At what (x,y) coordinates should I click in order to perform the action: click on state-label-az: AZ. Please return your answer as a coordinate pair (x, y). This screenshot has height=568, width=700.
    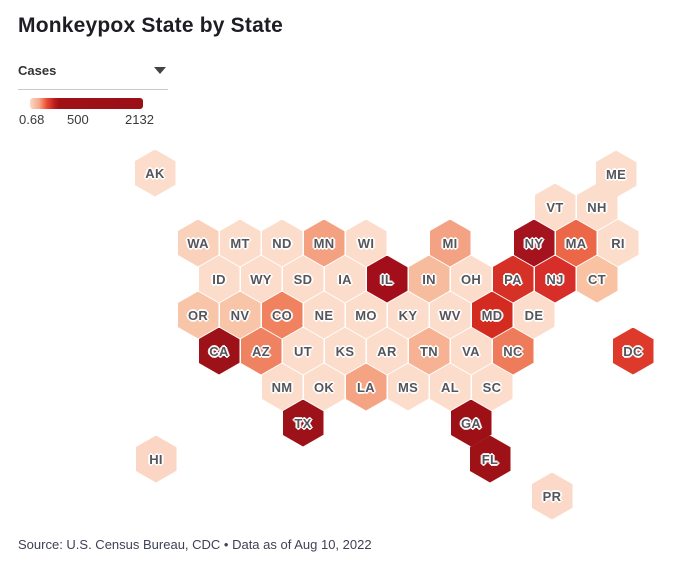
    Looking at the image, I should click on (261, 351).